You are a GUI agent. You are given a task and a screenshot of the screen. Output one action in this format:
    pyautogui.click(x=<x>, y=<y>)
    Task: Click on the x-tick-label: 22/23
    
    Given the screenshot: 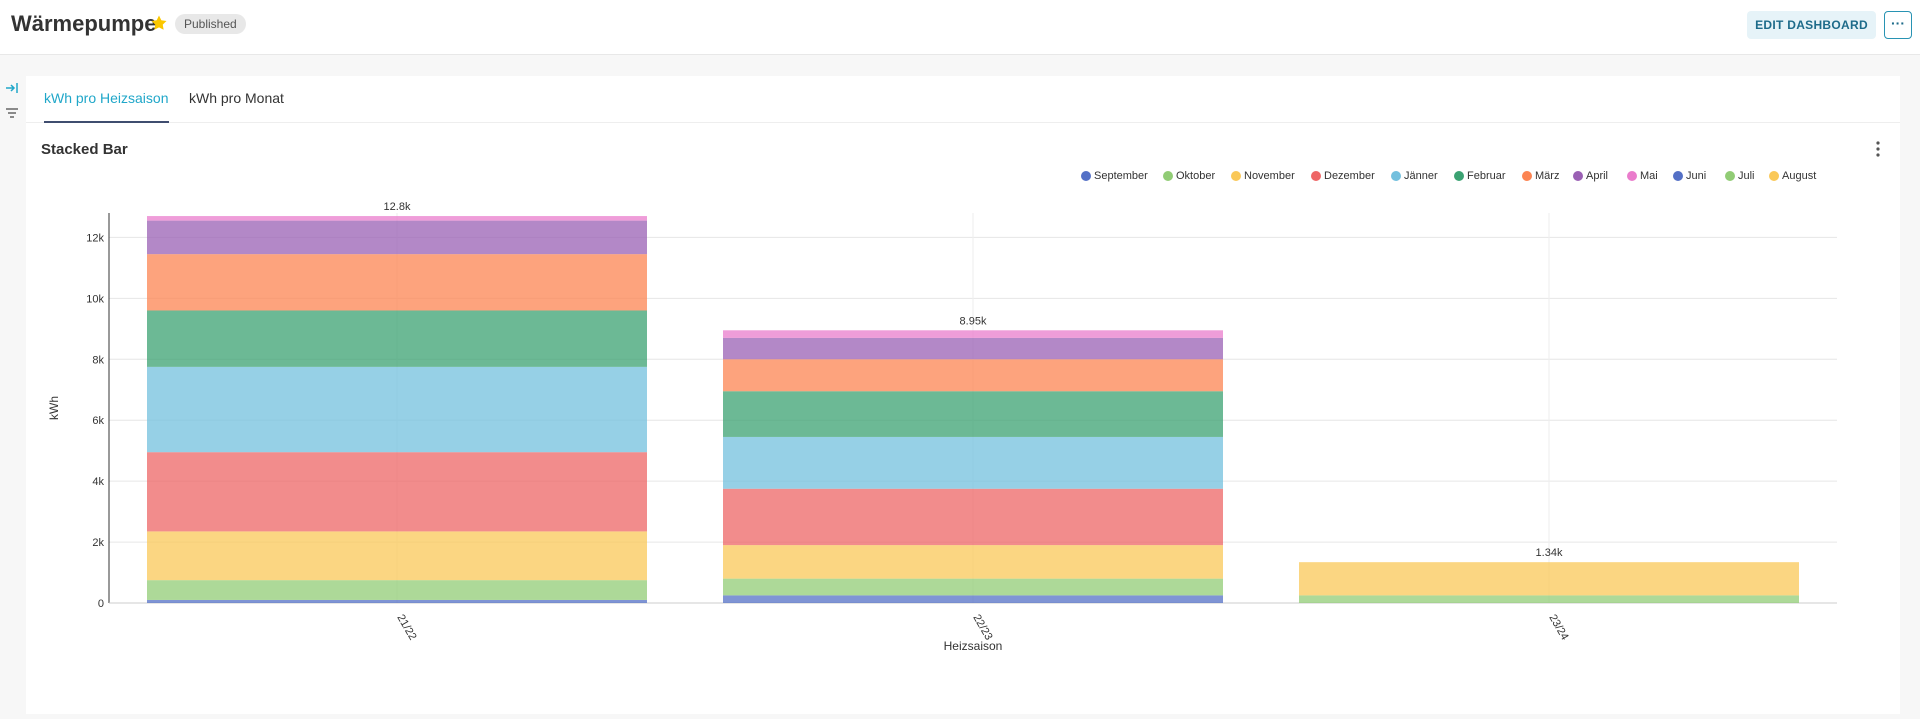 What is the action you would take?
    pyautogui.click(x=982, y=628)
    